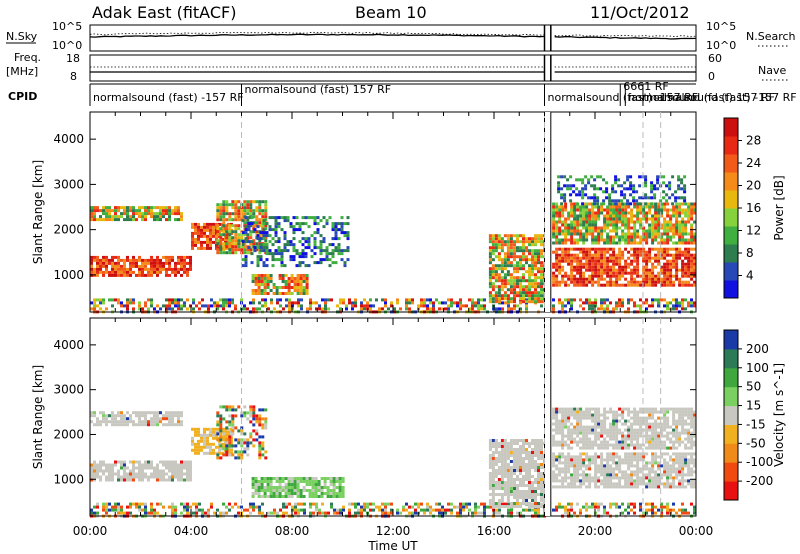  I want to click on date-title: 11/Oct/2012, so click(640, 12).